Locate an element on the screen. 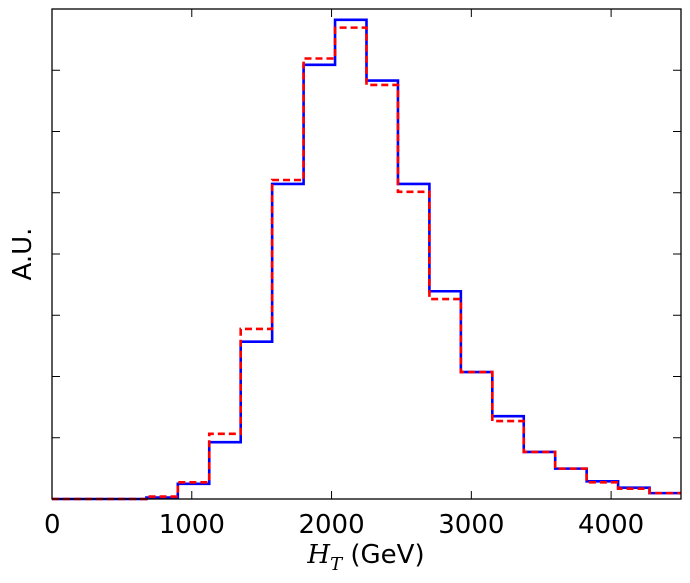 The height and width of the screenshot is (583, 690). x-axis-label-unit: (GeV) is located at coordinates (383, 555).